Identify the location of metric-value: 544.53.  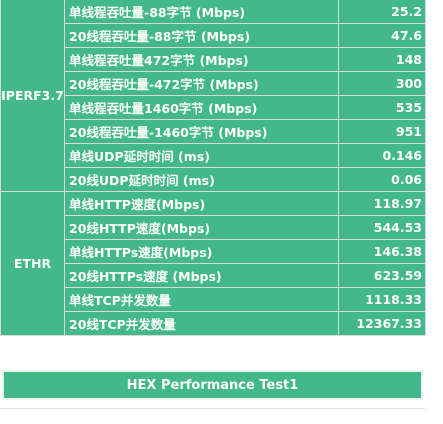
(382, 227).